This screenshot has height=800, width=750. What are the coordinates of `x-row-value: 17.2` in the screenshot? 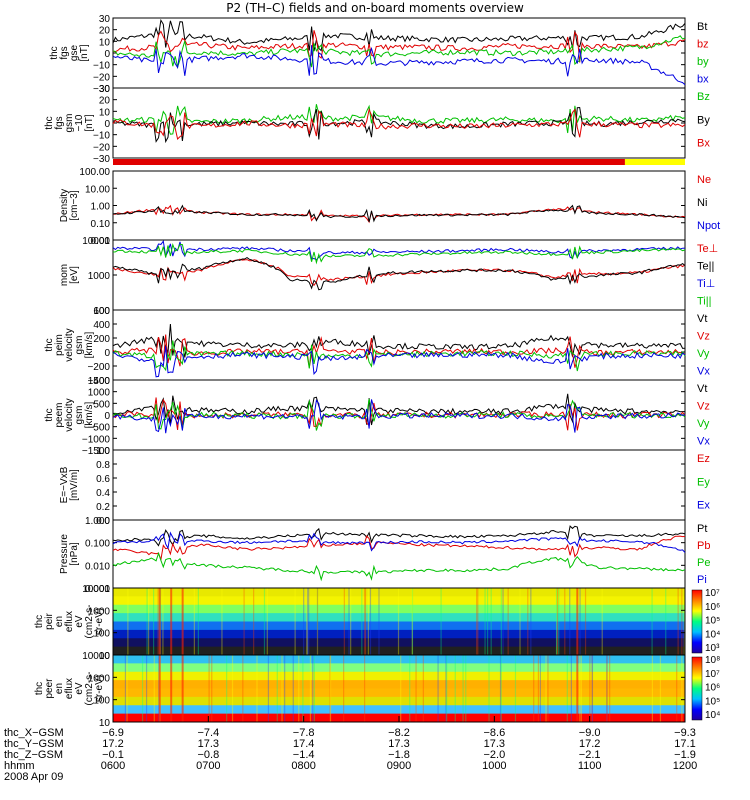 It's located at (589, 744).